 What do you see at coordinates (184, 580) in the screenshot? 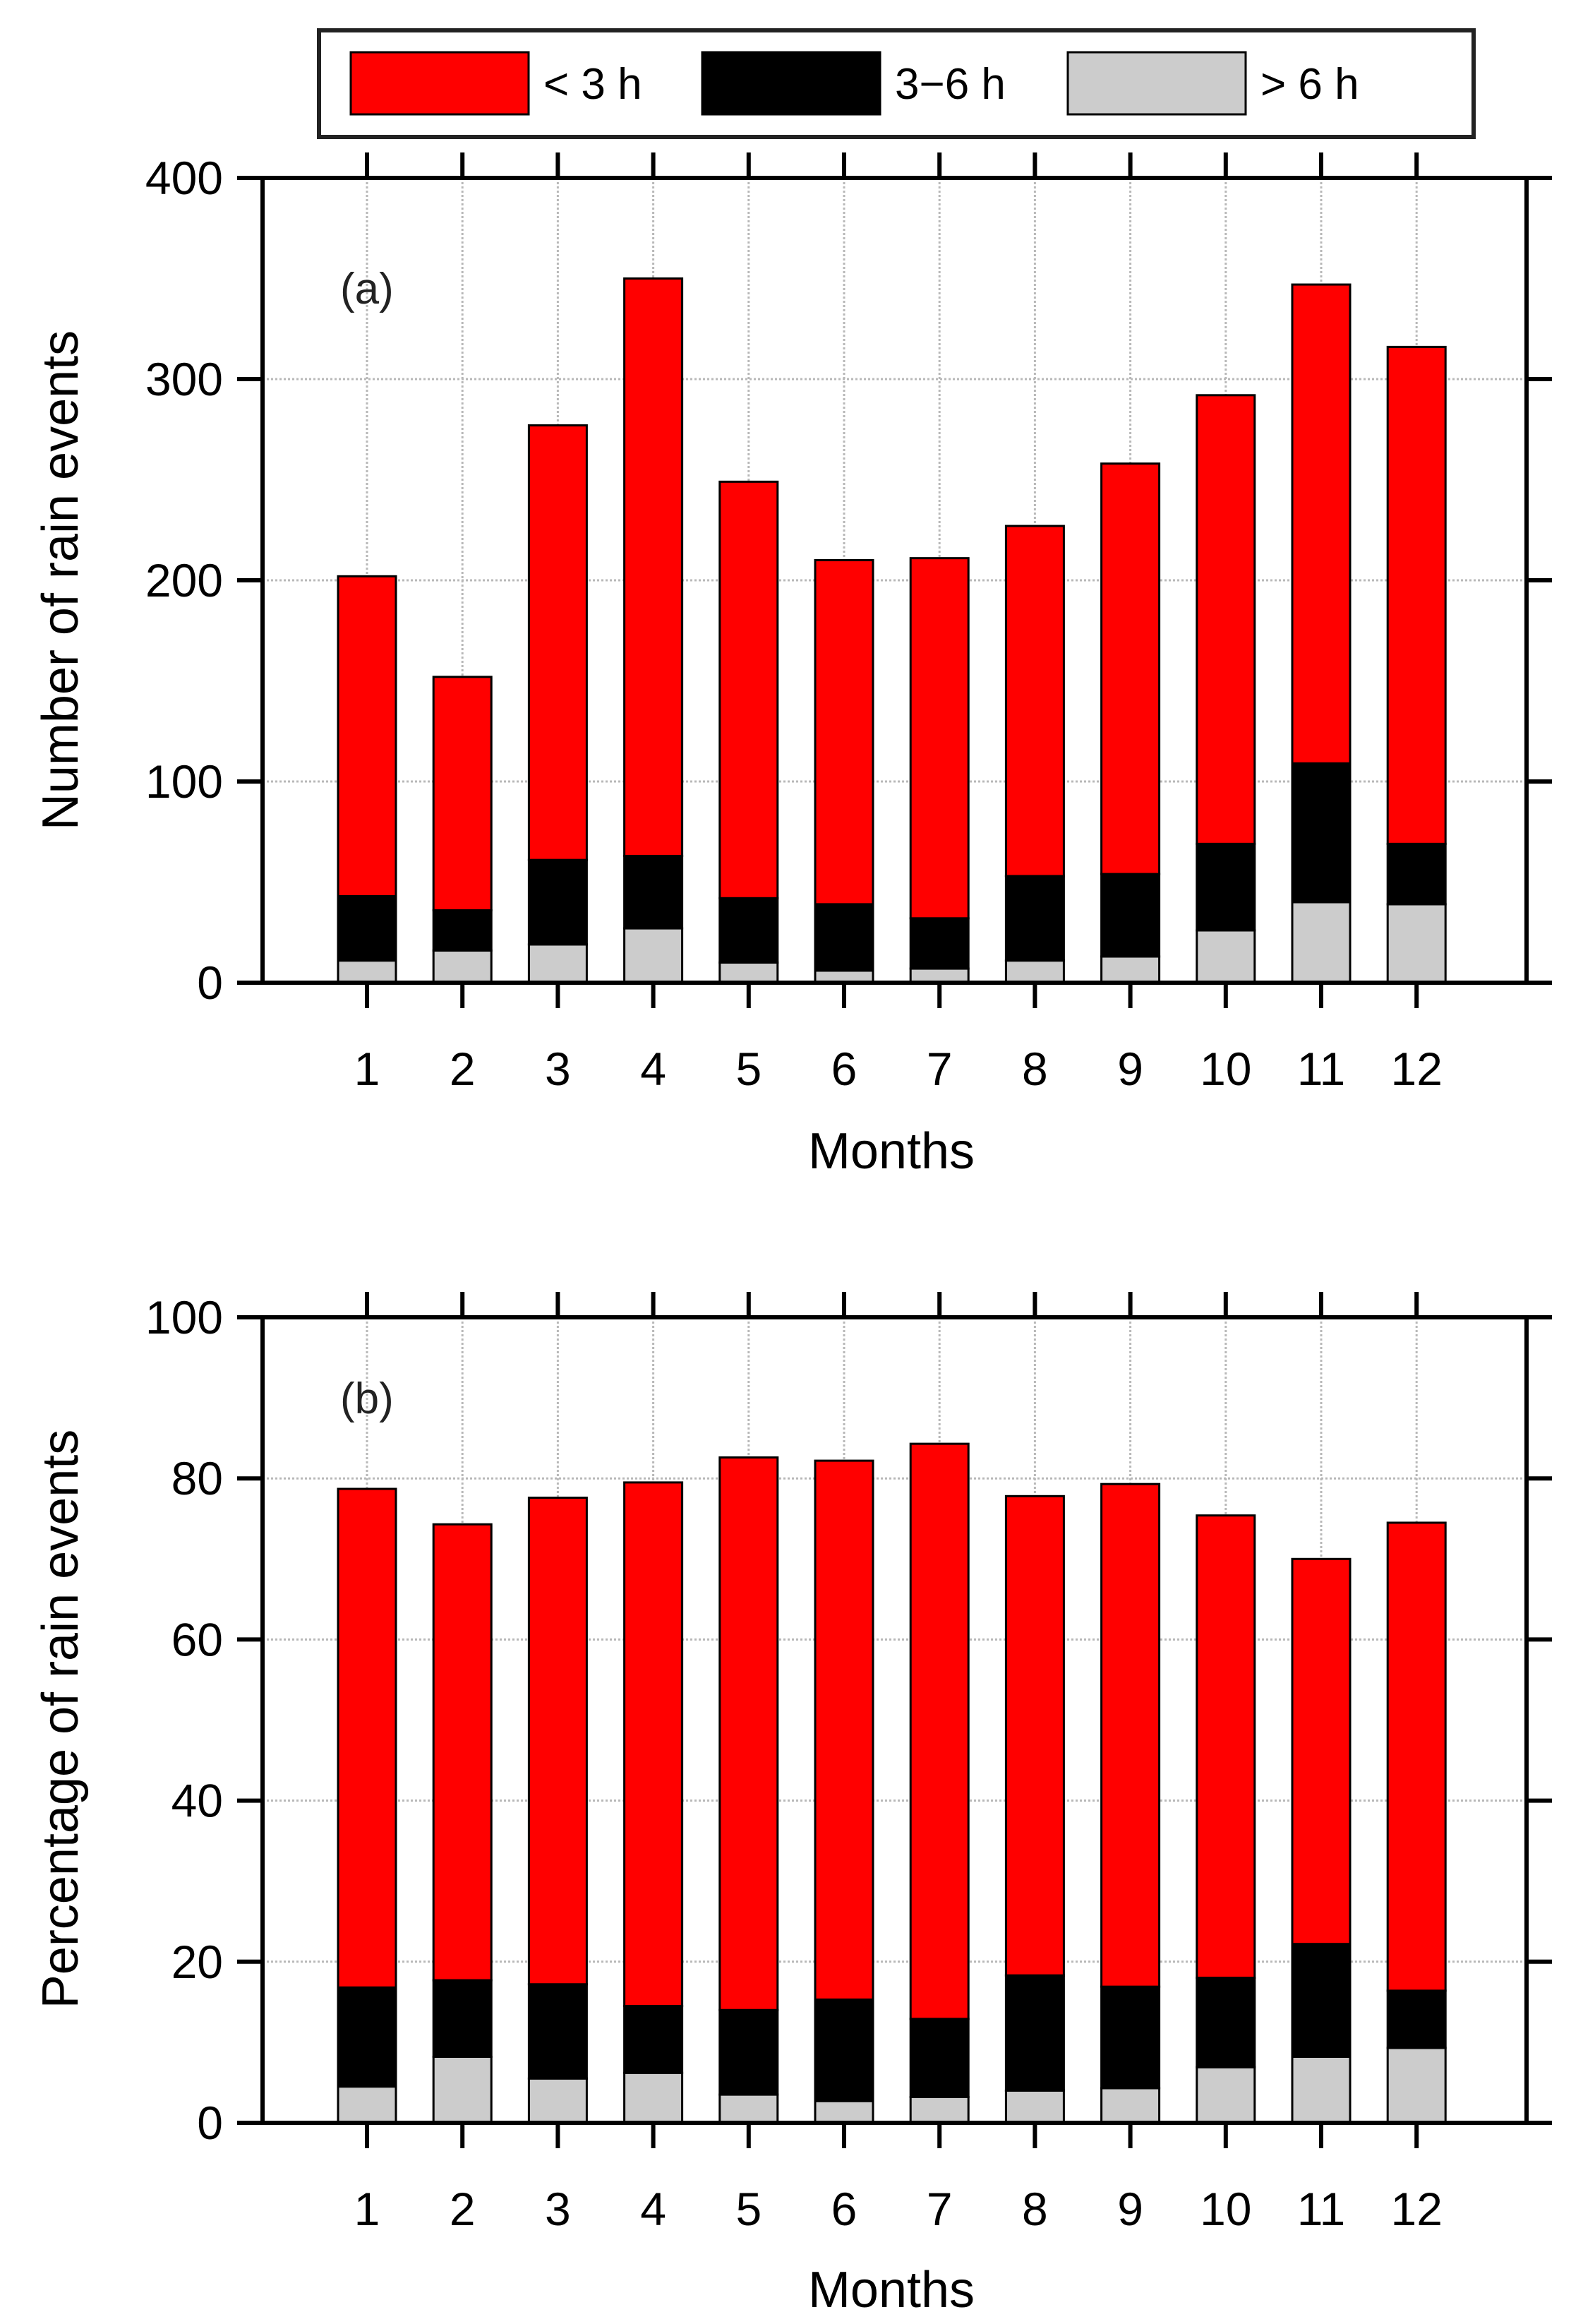
I see `y-tick-label: 200` at bounding box center [184, 580].